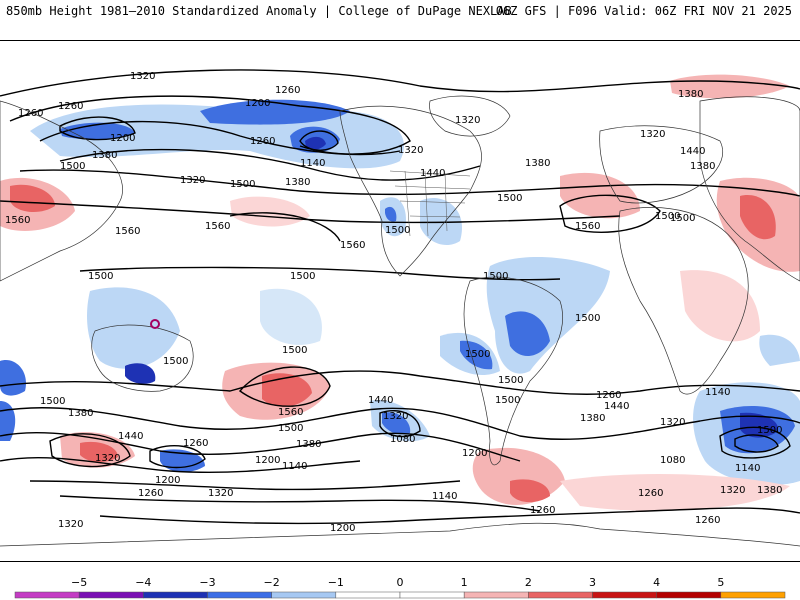 The image size is (800, 600). What do you see at coordinates (528, 582) in the screenshot?
I see `colorbar-label: 2` at bounding box center [528, 582].